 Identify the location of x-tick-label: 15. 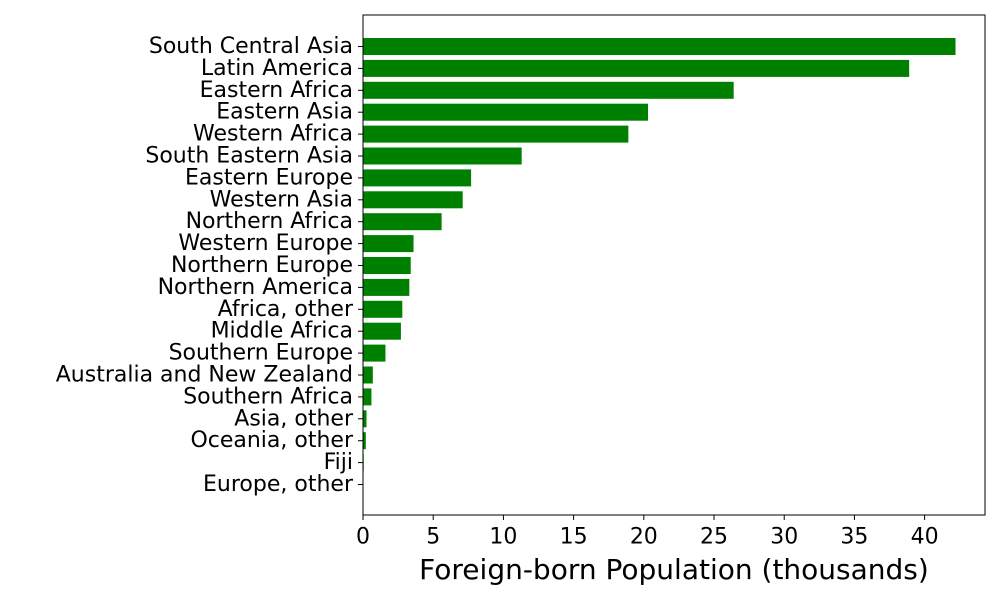
(574, 537).